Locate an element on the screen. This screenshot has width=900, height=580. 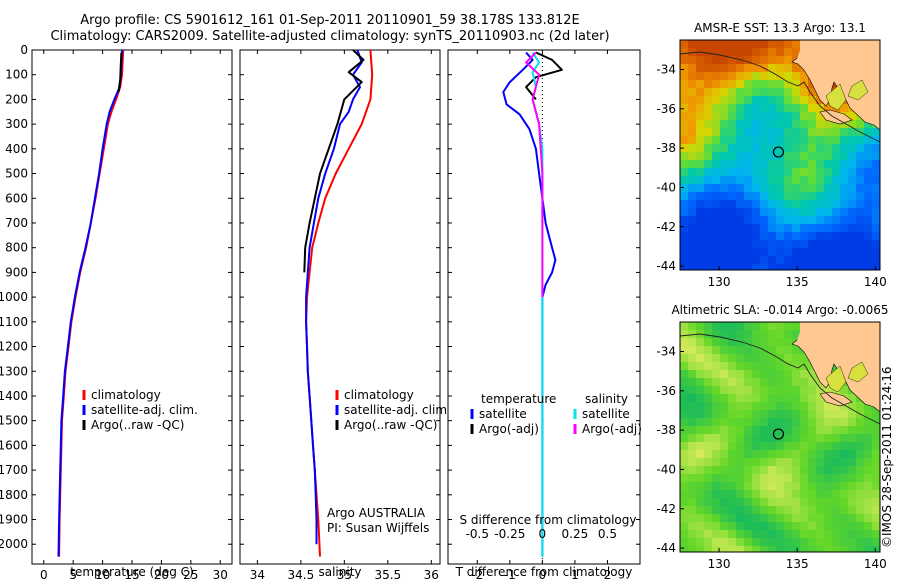
y-tick-label: 200 is located at coordinates (16, 99).